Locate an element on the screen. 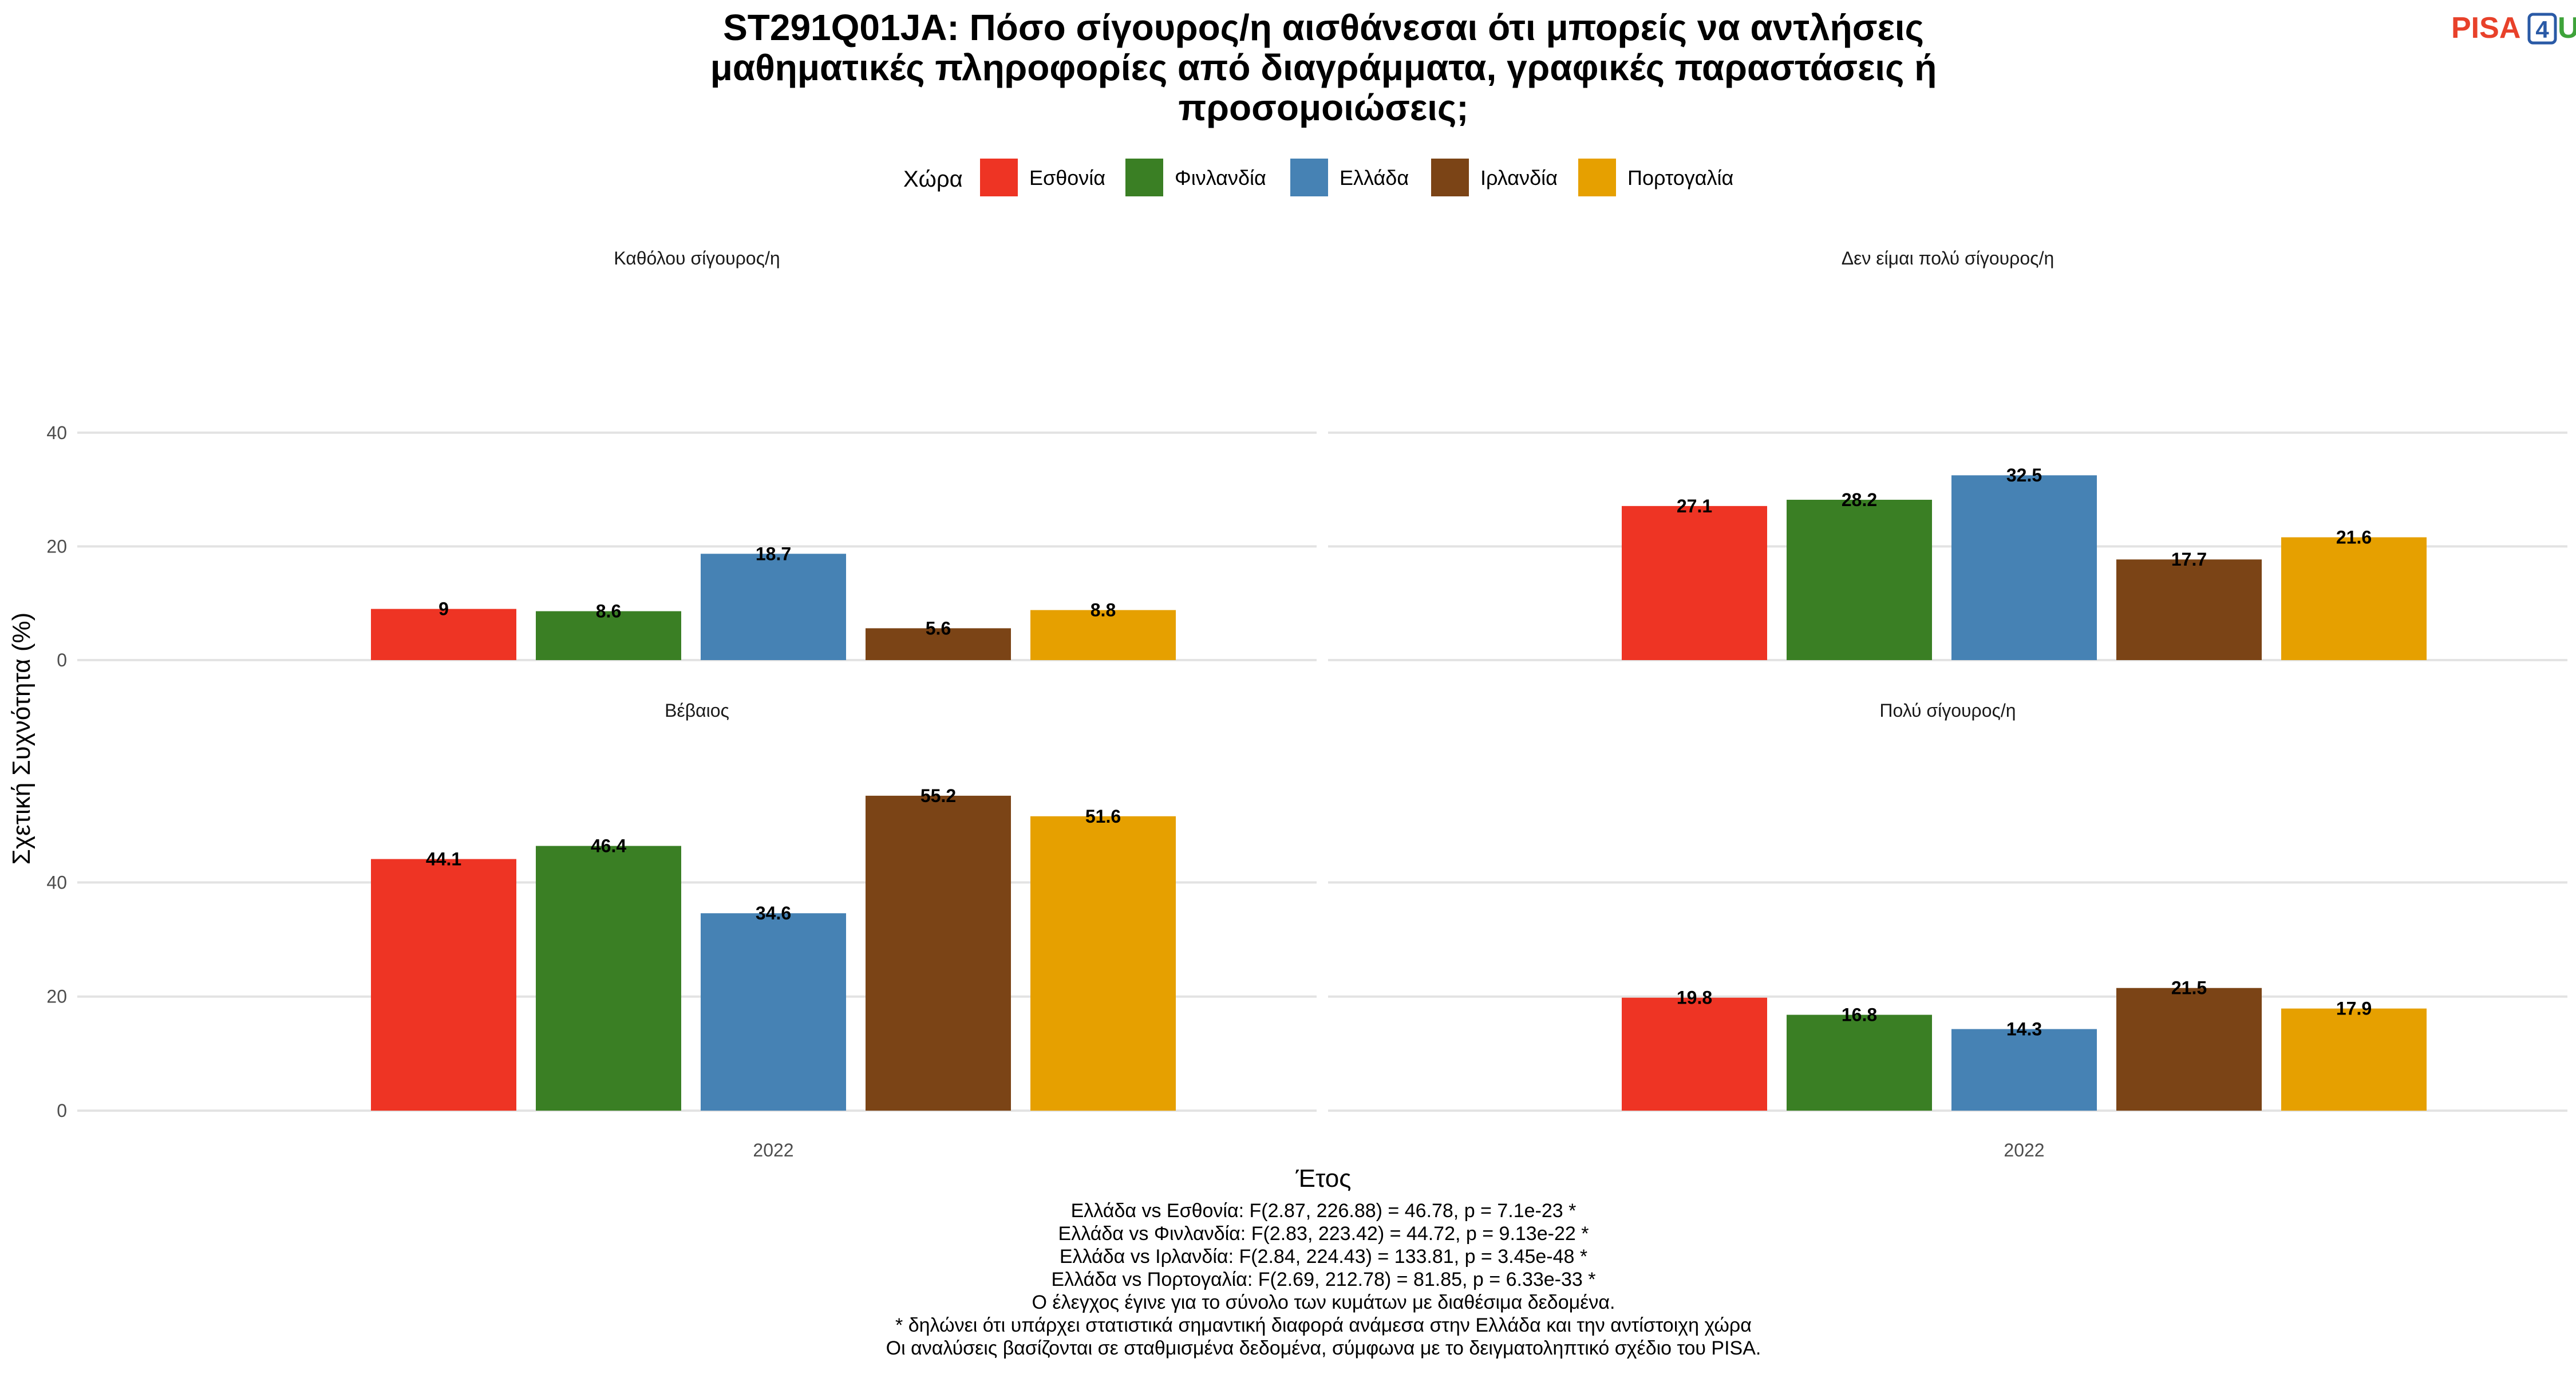 This screenshot has width=2576, height=1374. y-tick-label-0-2: 40 is located at coordinates (56, 433).